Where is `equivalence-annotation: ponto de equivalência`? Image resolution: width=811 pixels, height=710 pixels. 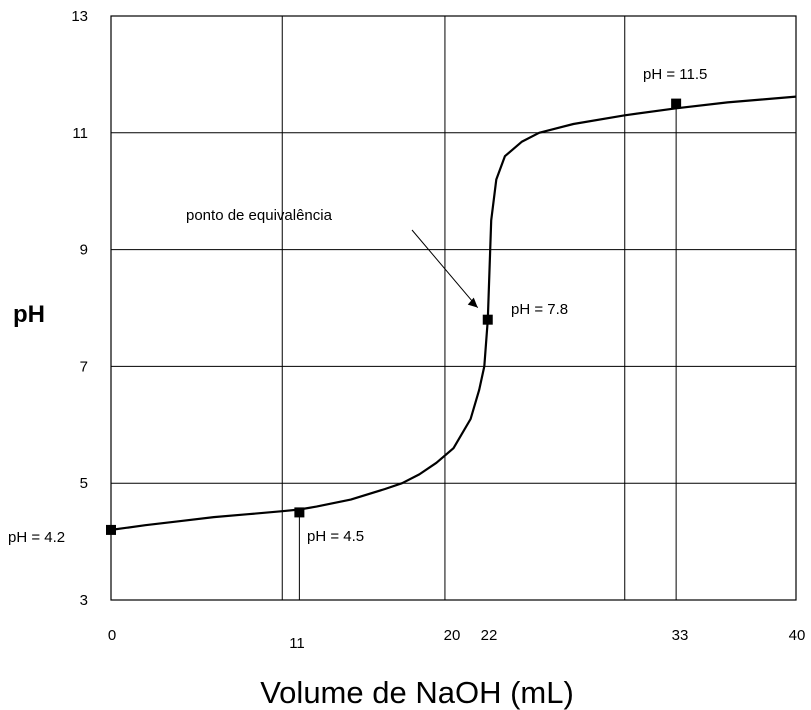
equivalence-annotation: ponto de equivalência is located at coordinates (259, 215).